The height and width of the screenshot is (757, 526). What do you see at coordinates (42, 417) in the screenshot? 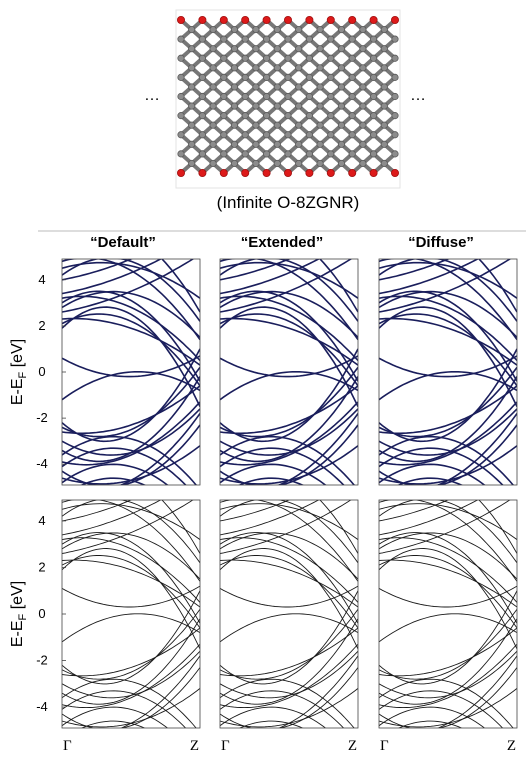
I see `y-tick-label: -2` at bounding box center [42, 417].